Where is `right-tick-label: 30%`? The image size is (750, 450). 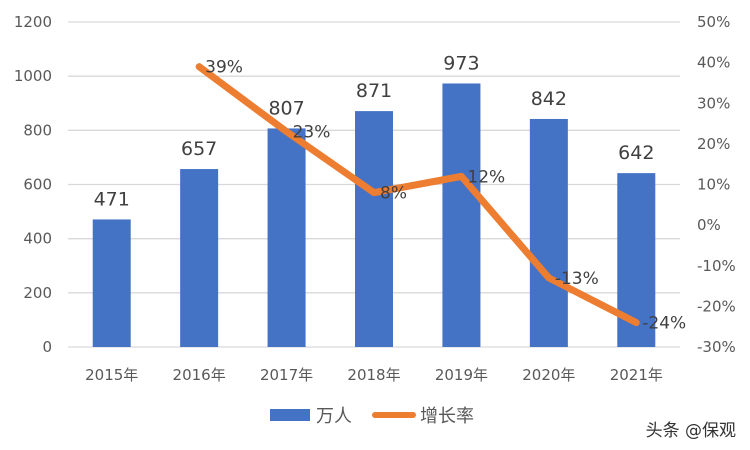
right-tick-label: 30% is located at coordinates (713, 103).